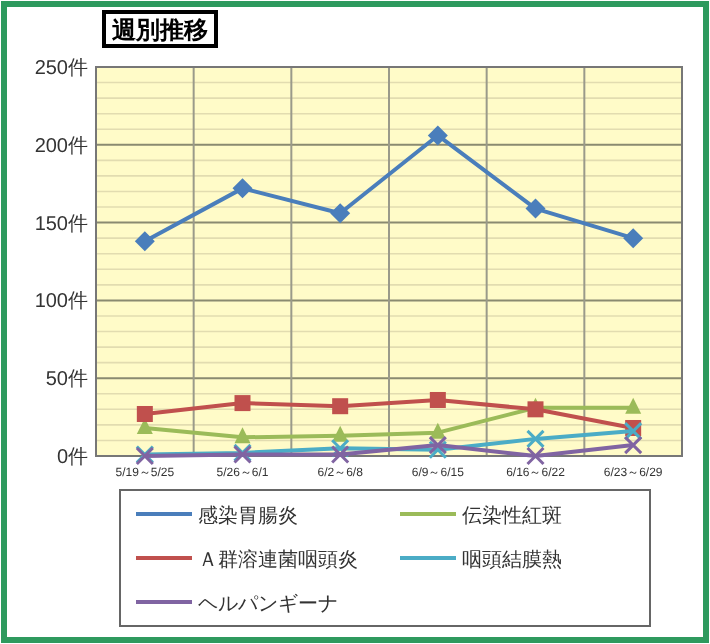 The width and height of the screenshot is (710, 644). What do you see at coordinates (61, 69) in the screenshot?
I see `y-tick-label: 250件` at bounding box center [61, 69].